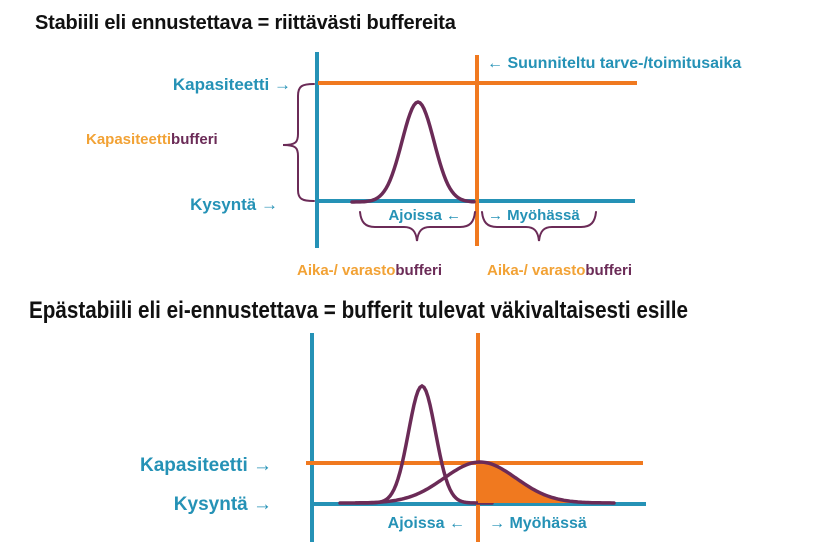 This screenshot has width=836, height=550. I want to click on actual-demand-distribution-late-fill, so click(546, 482).